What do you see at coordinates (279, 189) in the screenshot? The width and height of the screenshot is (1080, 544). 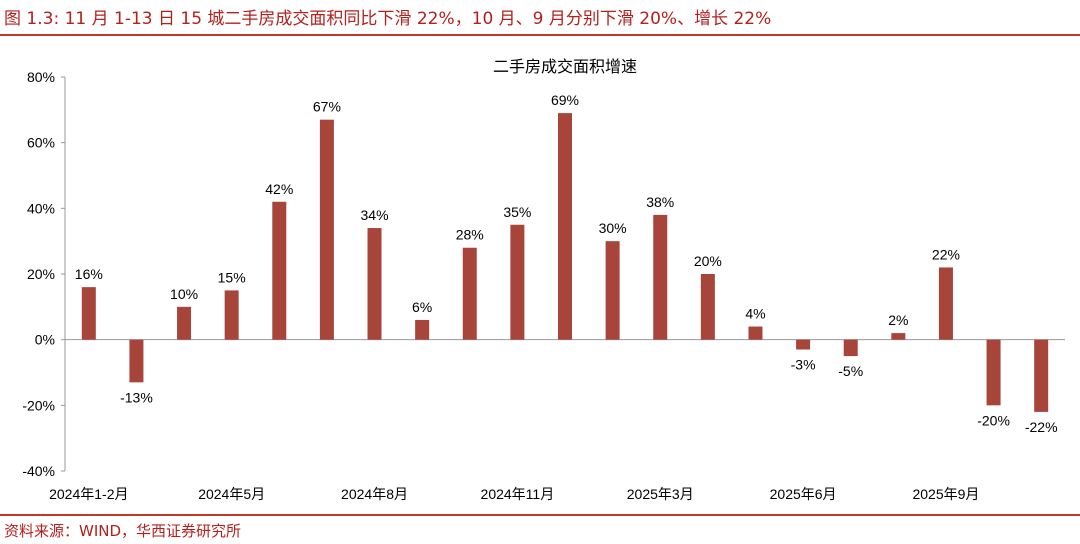 I see `data-label: 42%` at bounding box center [279, 189].